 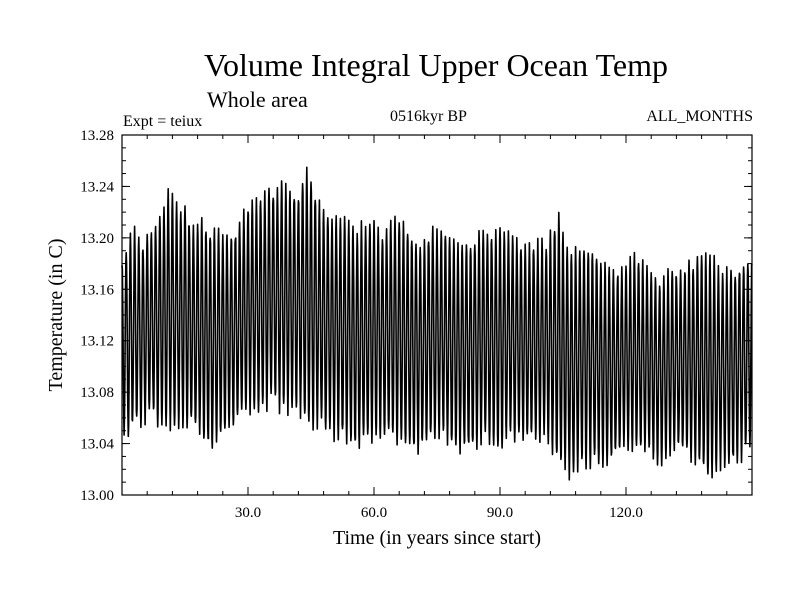 I want to click on x-tick-label: 120.0, so click(x=626, y=513).